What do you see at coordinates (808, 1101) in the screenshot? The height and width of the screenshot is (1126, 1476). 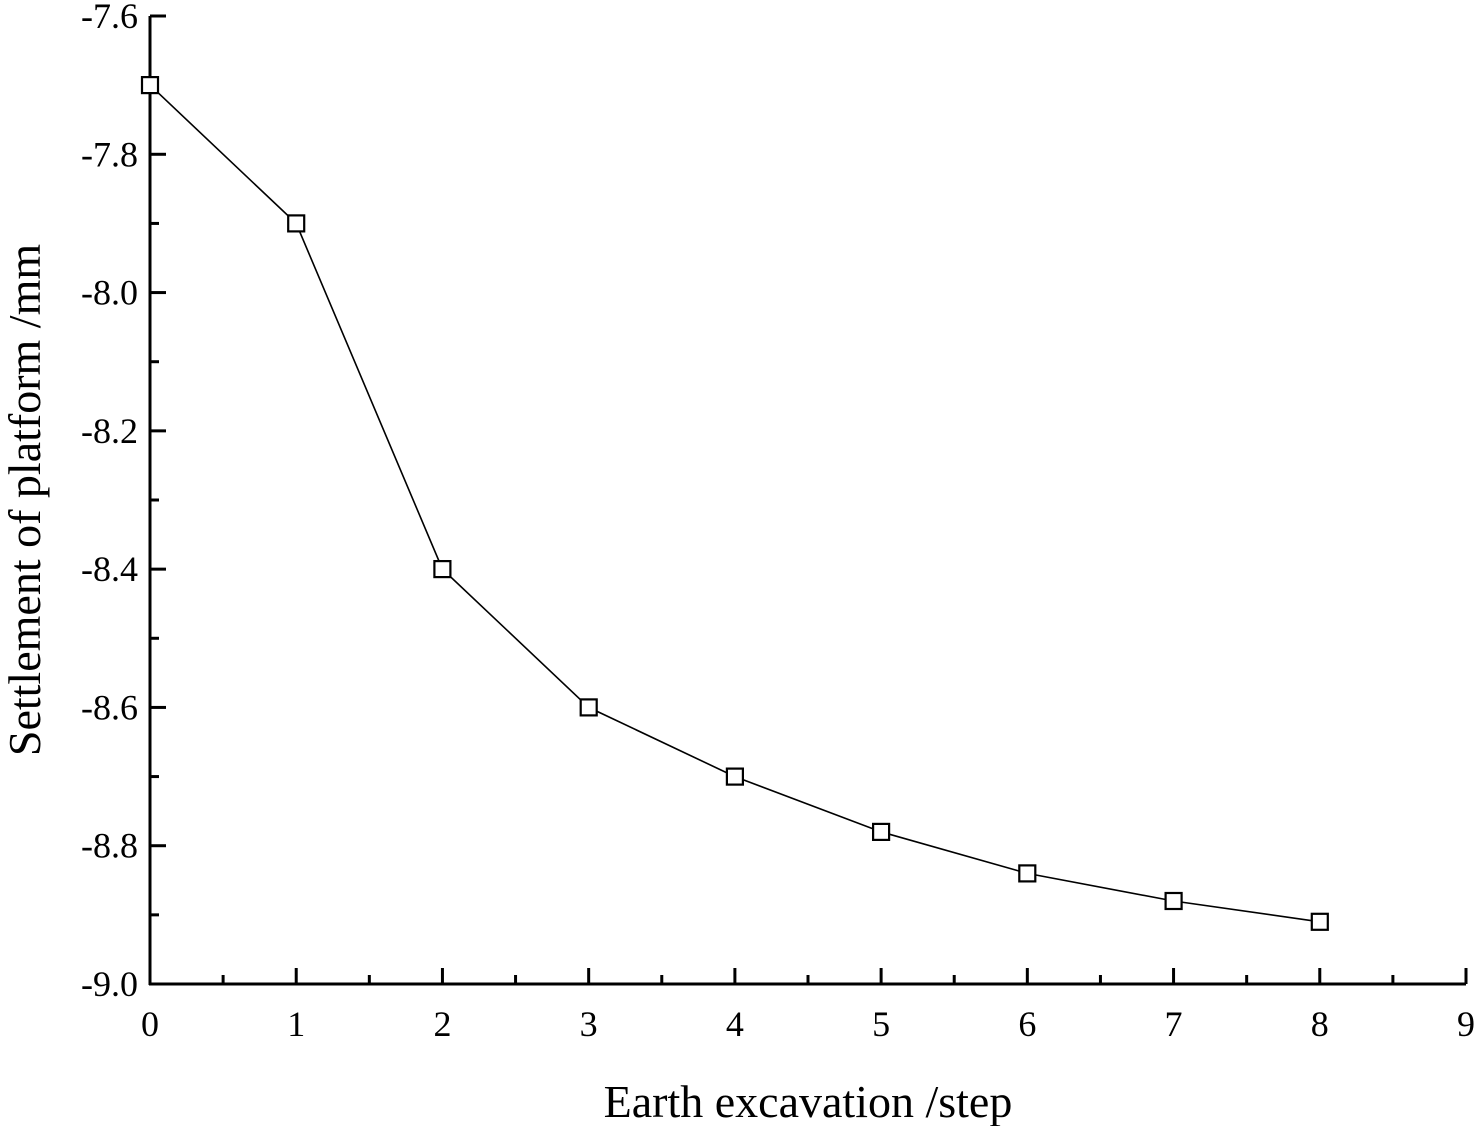 I see `x-axis-title: Earth excavation /step` at bounding box center [808, 1101].